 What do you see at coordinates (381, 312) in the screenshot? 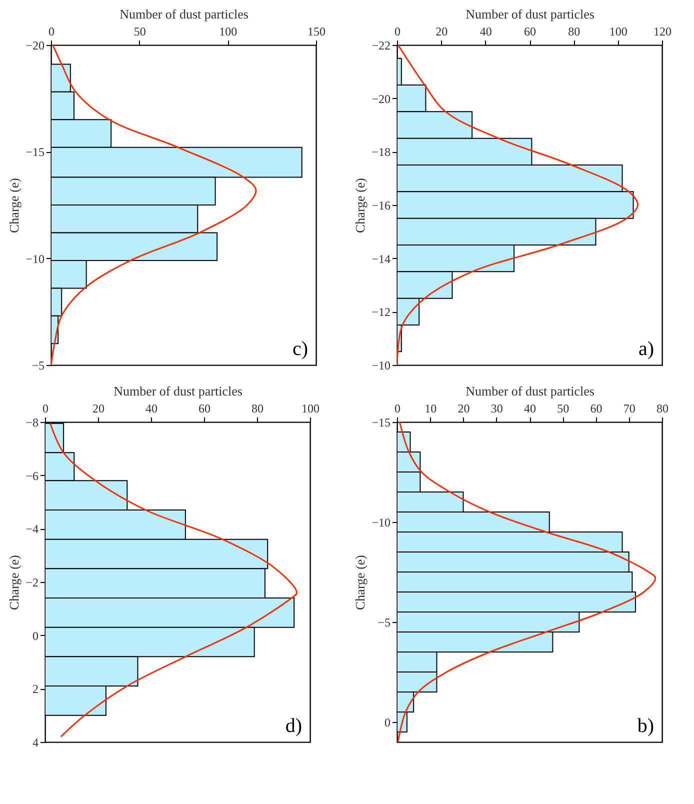
I see `y-tick-label: −12` at bounding box center [381, 312].